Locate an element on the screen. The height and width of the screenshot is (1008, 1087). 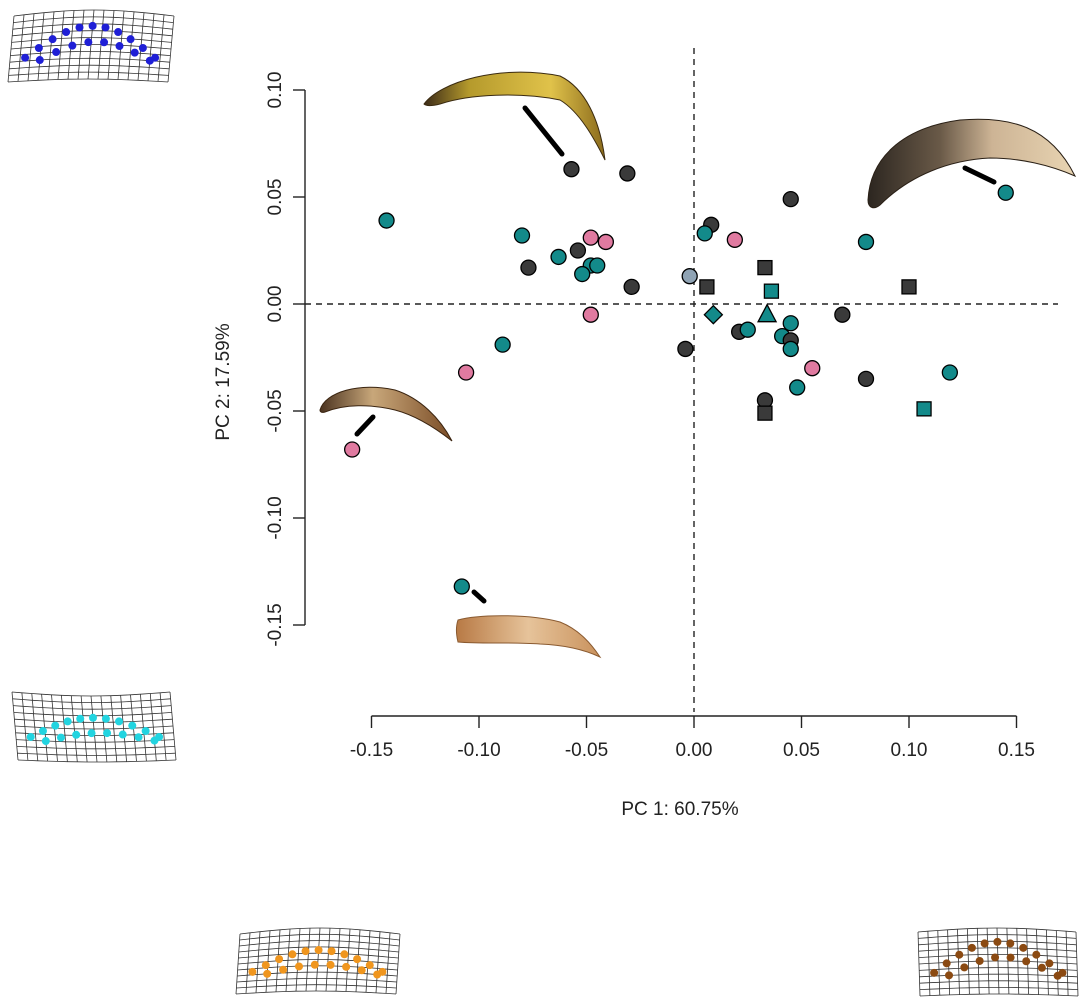
specimen-brown-mandible is located at coordinates (386, 414).